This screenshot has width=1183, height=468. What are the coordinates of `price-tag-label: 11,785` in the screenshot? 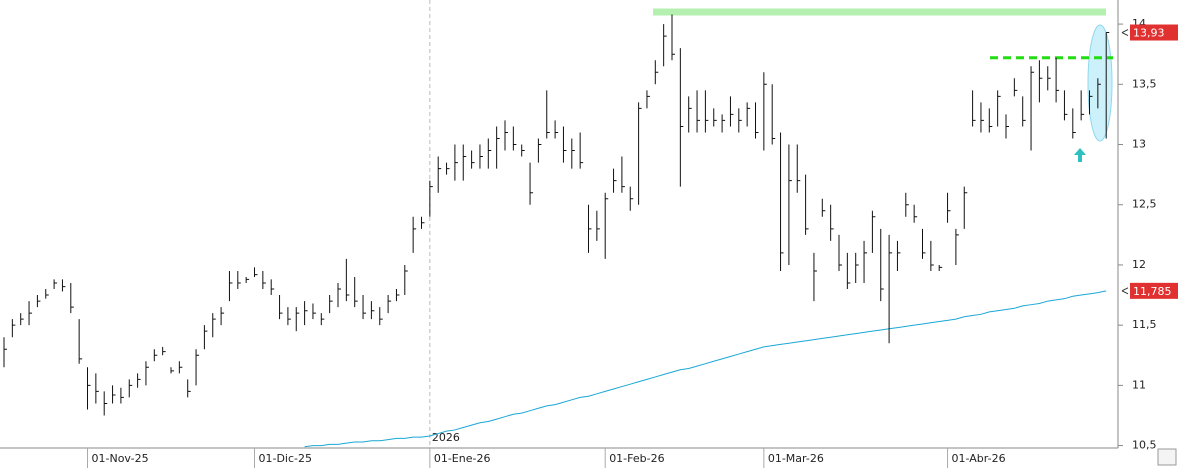 It's located at (1152, 291).